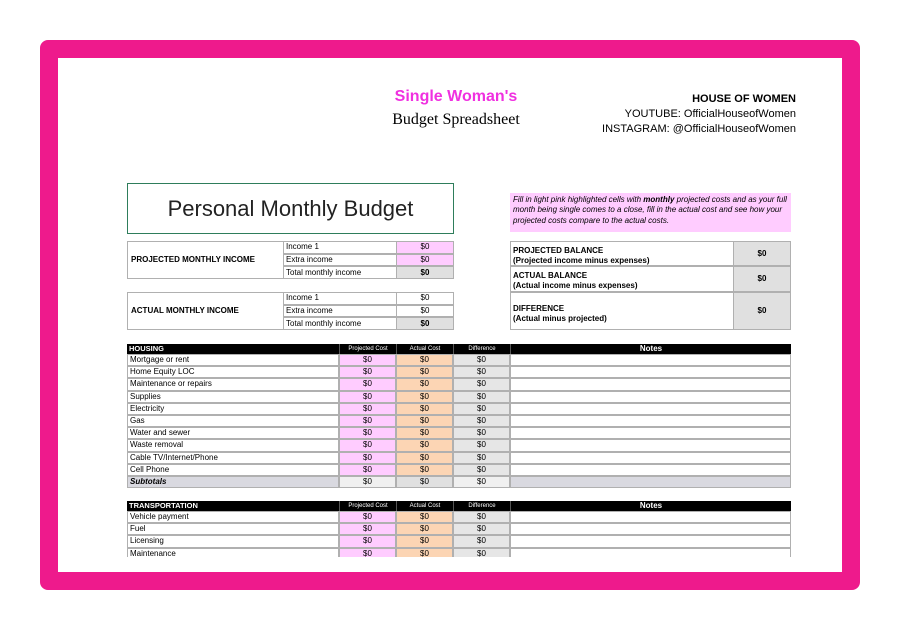 The height and width of the screenshot is (630, 900). Describe the element at coordinates (233, 529) in the screenshot. I see `row-label: Fuel` at that location.